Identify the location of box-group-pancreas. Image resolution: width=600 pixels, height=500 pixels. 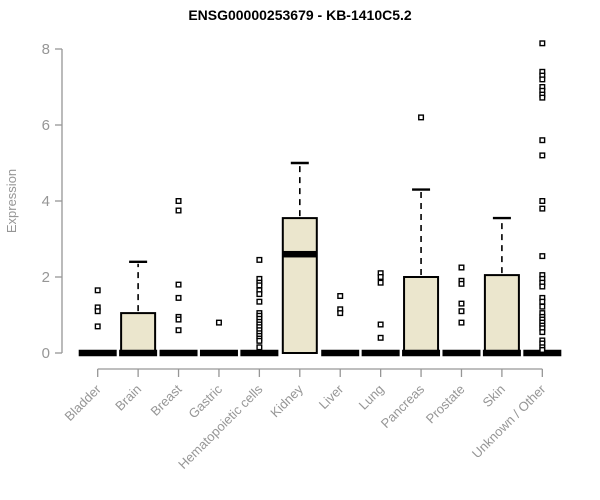
(421, 235).